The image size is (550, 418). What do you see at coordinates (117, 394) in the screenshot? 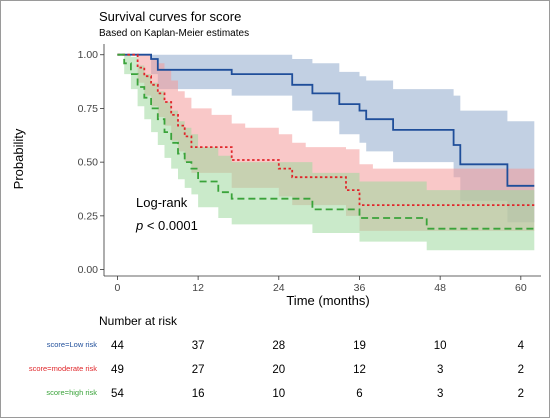
I see `risk-count: 54` at bounding box center [117, 394].